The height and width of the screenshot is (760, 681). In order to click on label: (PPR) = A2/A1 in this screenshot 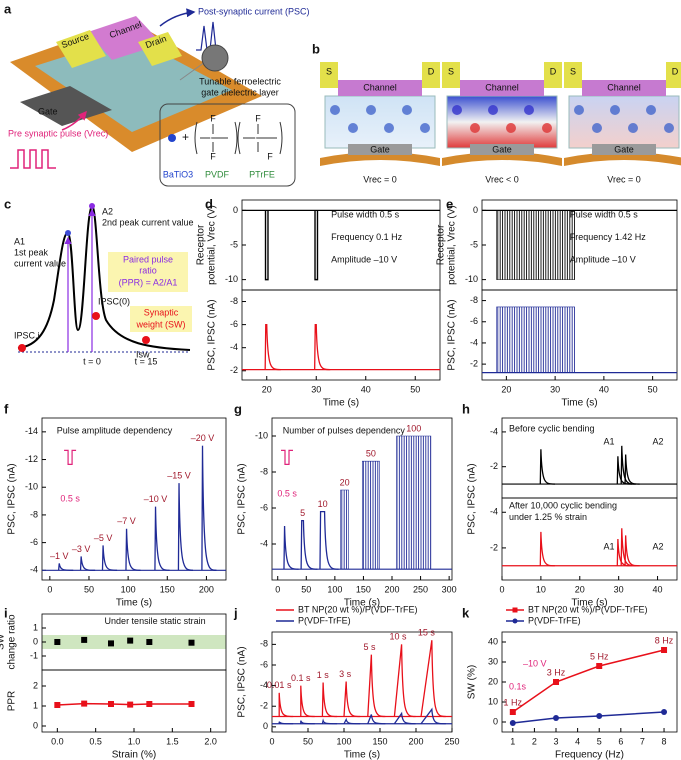, I will do `click(148, 282)`.